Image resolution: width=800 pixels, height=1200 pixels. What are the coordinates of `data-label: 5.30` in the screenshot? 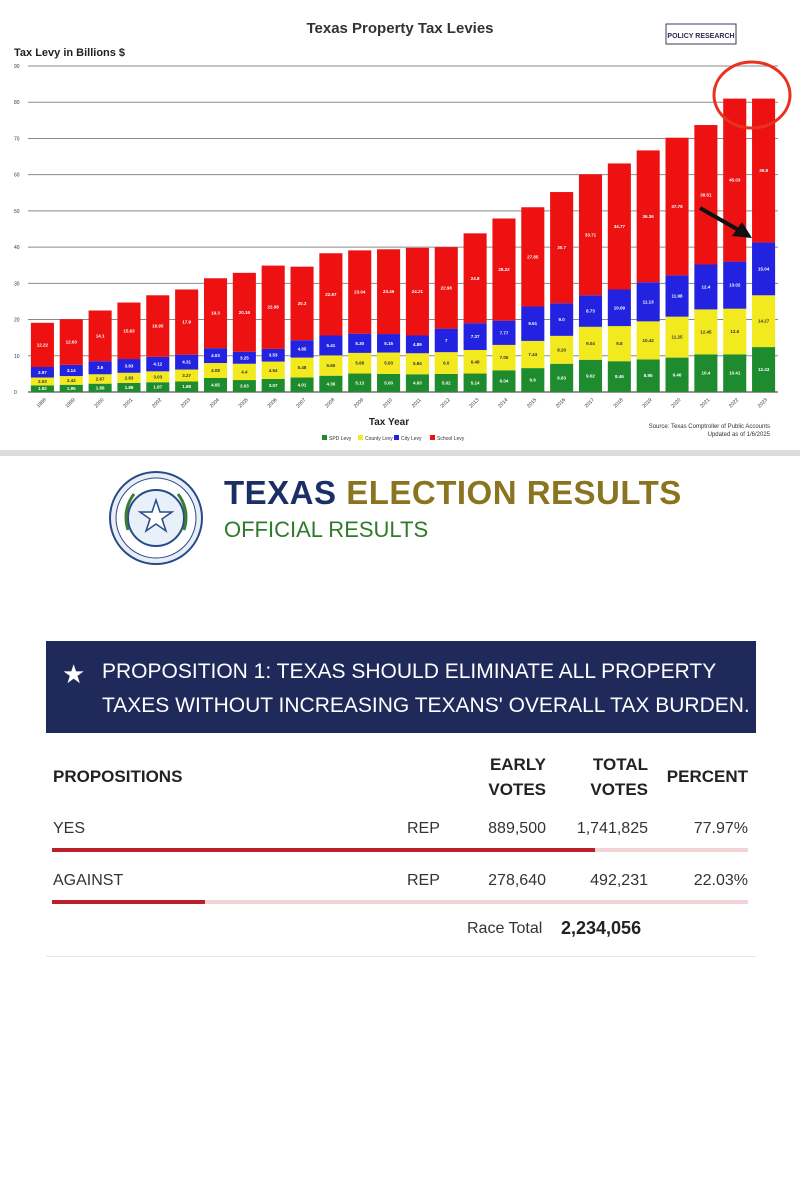 It's located at (359, 343).